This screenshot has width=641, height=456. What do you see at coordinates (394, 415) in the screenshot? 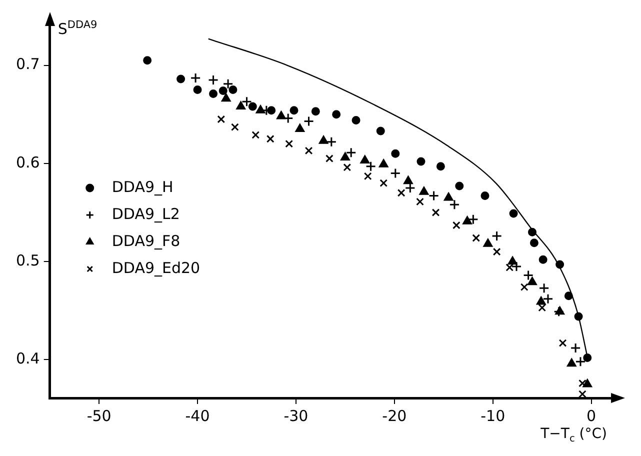
I see `x-tick-label: -20` at bounding box center [394, 415].